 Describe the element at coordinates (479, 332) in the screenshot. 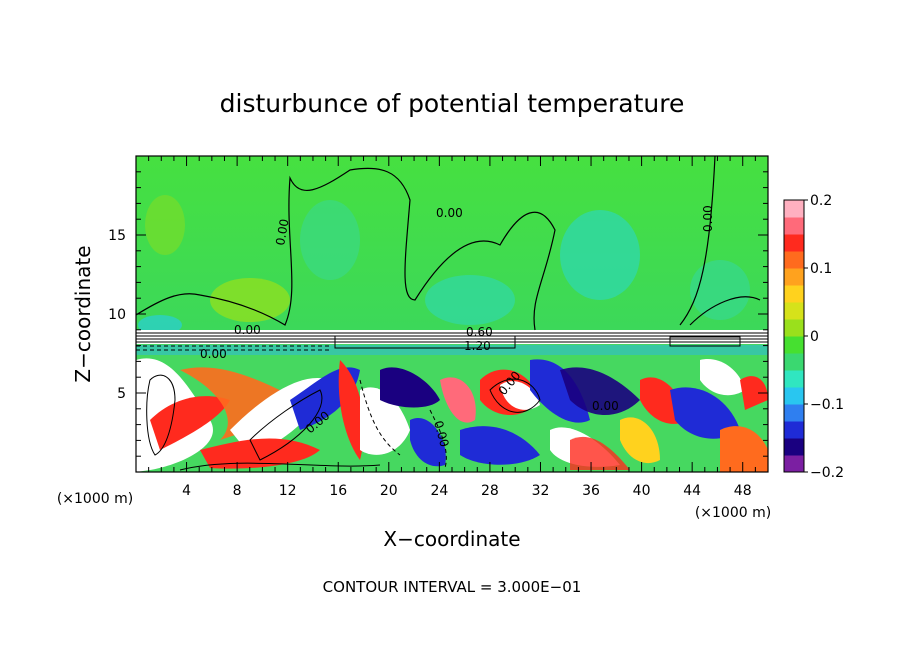

I see `contour-label: 0.60` at that location.